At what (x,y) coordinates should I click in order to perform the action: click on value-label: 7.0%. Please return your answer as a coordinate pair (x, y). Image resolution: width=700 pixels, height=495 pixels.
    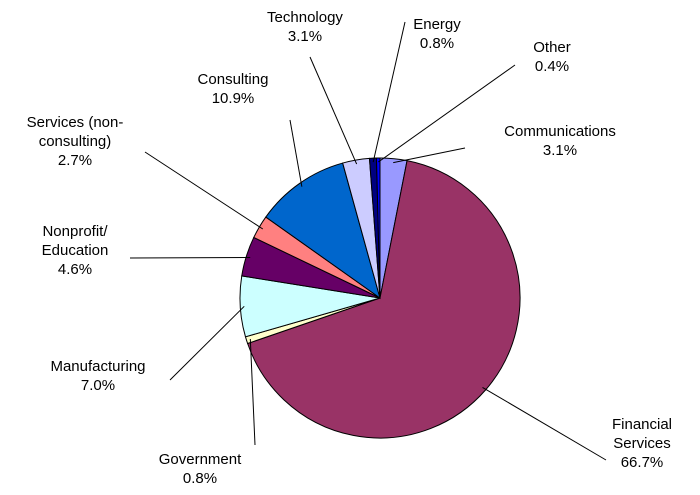
    Looking at the image, I should click on (98, 385).